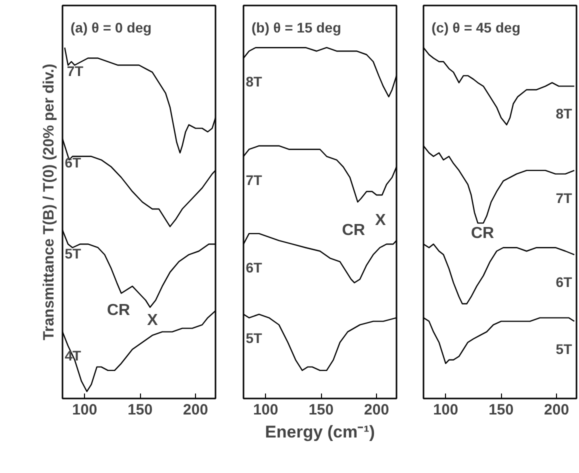  Describe the element at coordinates (49, 202) in the screenshot. I see `y-axis-title: Transmittance T(B) / T(0) (20% per div.)` at that location.